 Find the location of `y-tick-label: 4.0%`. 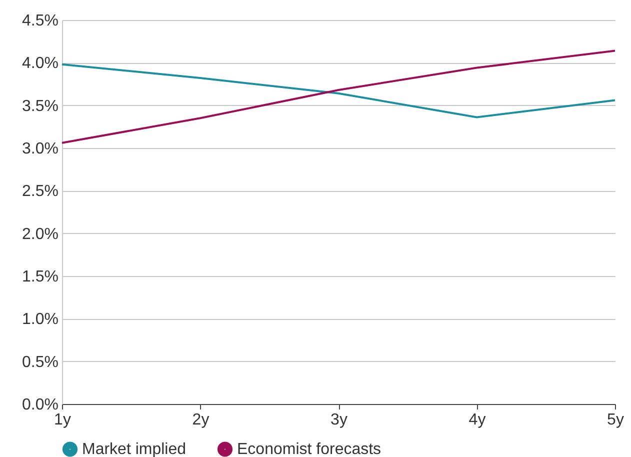

y-tick-label: 4.0% is located at coordinates (40, 63).